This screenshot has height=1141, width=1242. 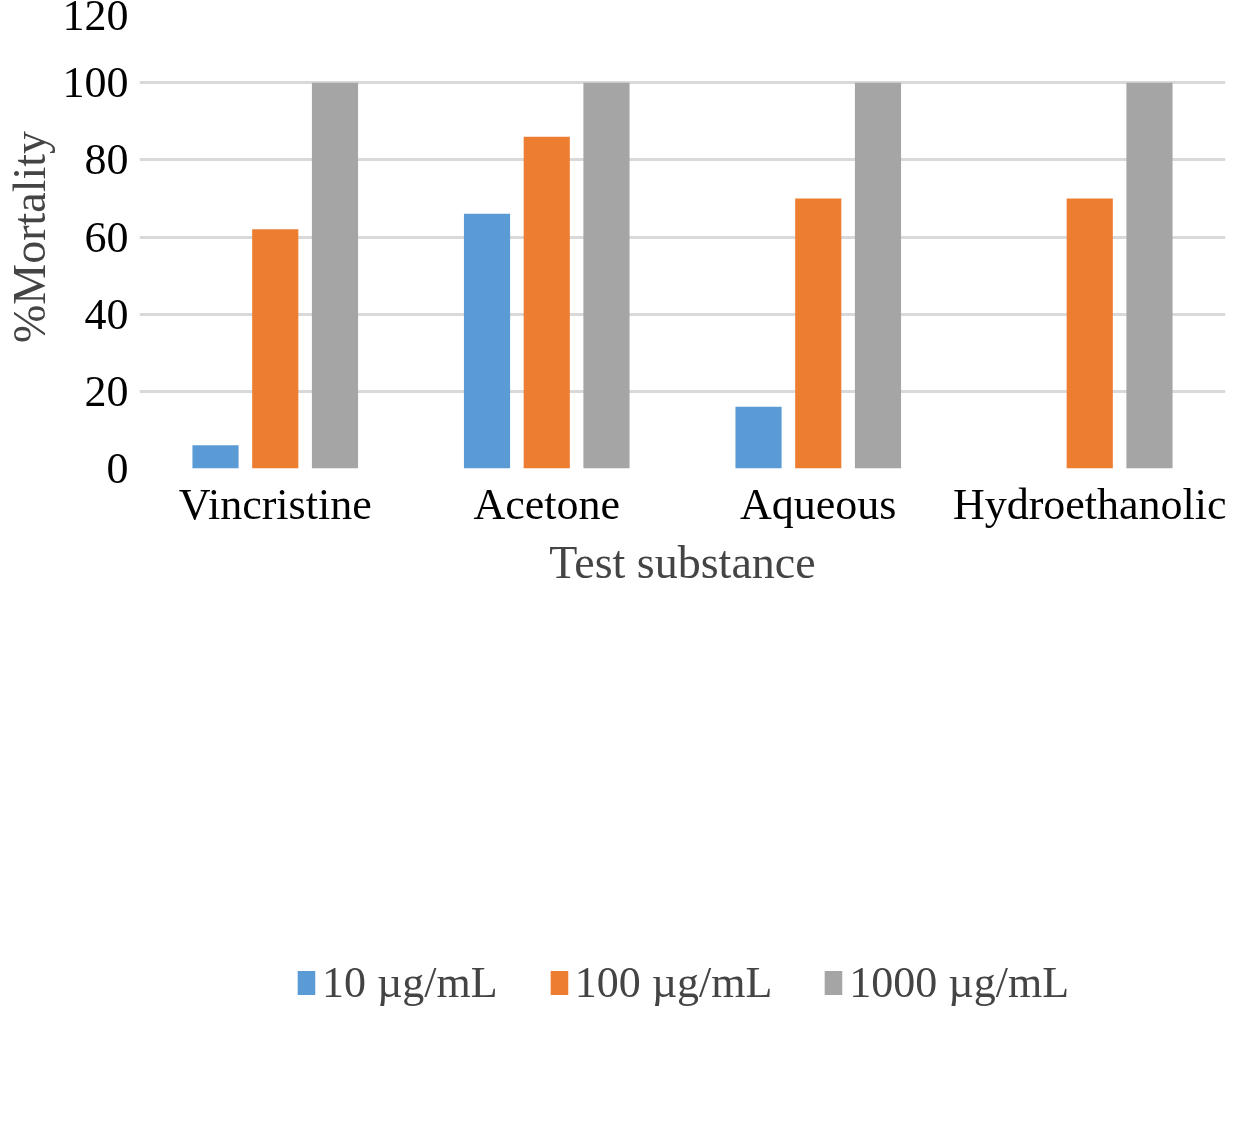 What do you see at coordinates (409, 982) in the screenshot?
I see `legend-label: 10 µg/mL` at bounding box center [409, 982].